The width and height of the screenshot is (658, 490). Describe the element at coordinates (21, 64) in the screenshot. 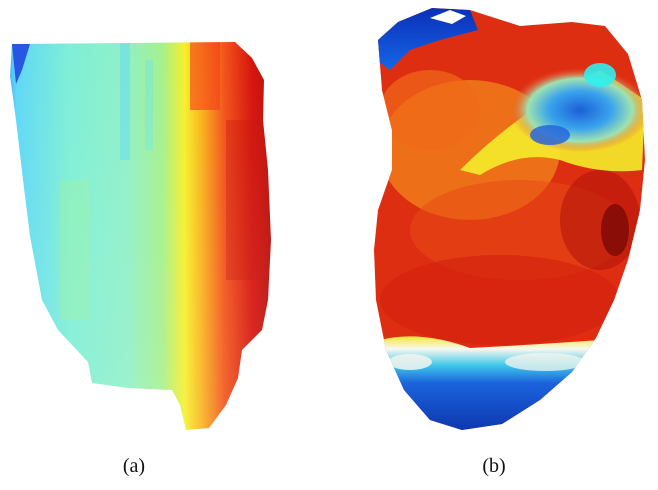

I see `panel-a-blue-corner` at that location.